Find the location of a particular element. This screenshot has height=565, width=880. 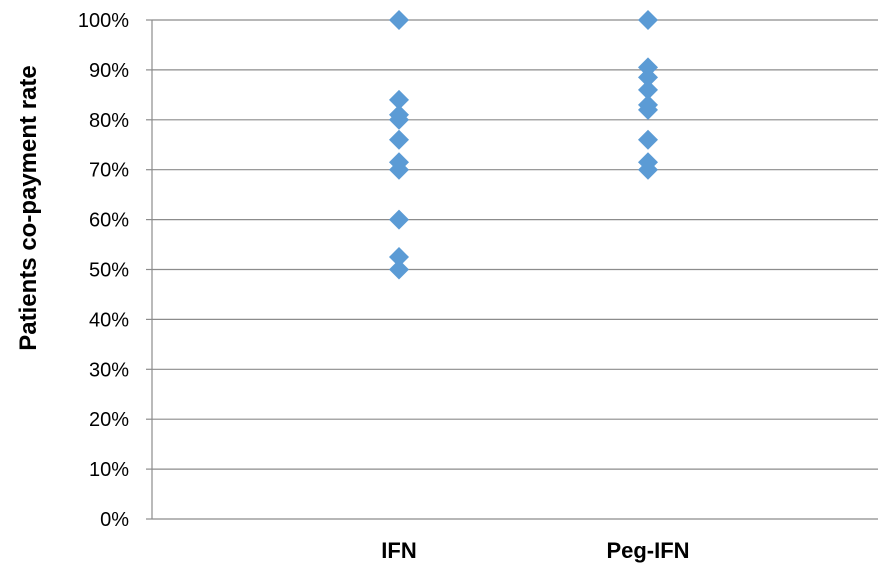

x-category-label: IFN is located at coordinates (398, 550).